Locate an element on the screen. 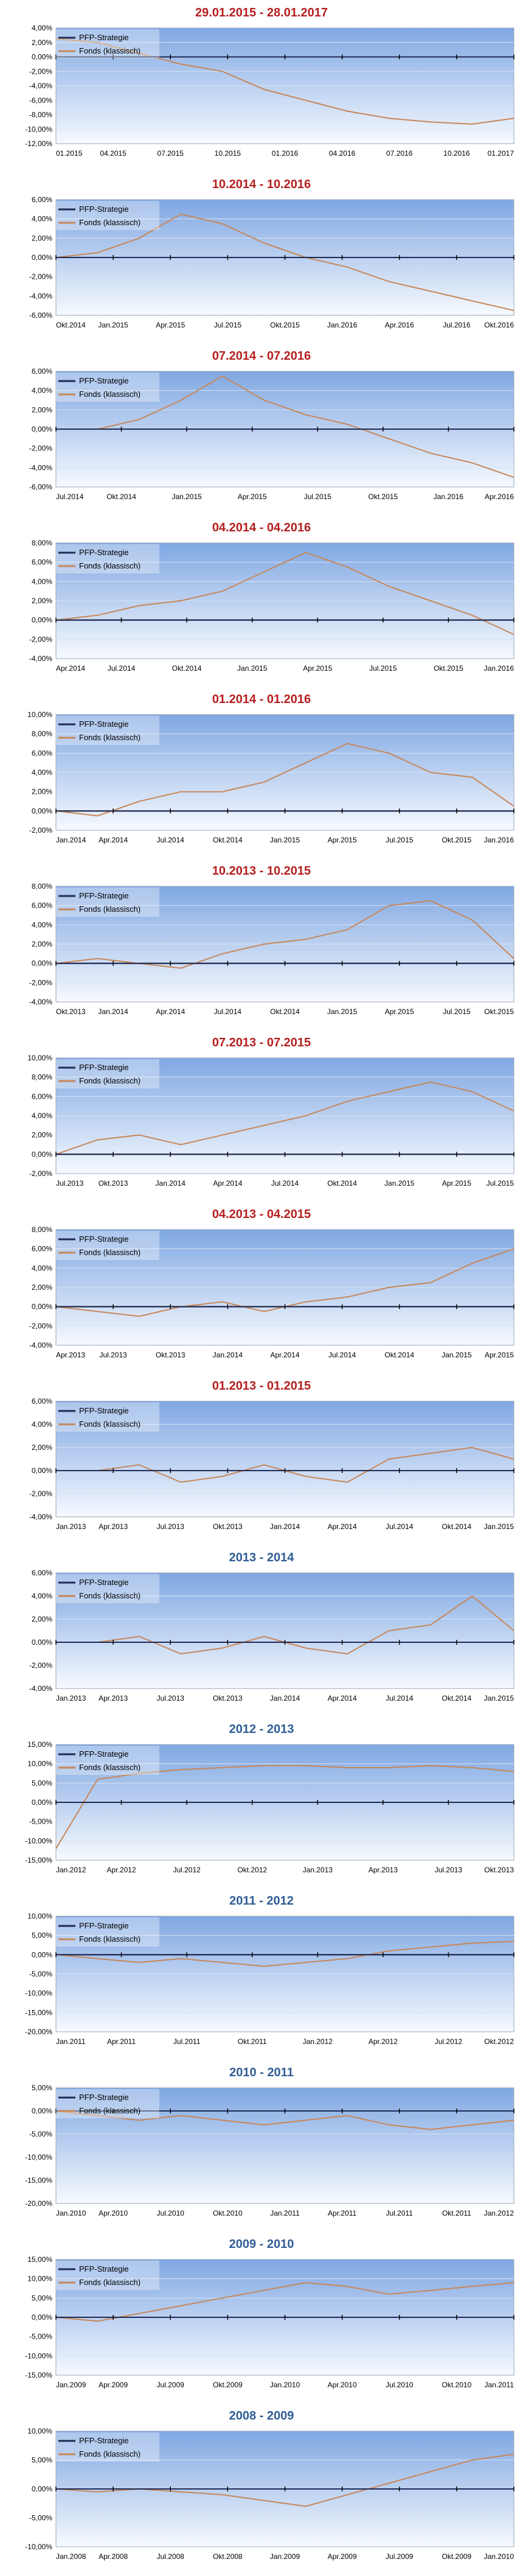  plot-area is located at coordinates (284, 1459).